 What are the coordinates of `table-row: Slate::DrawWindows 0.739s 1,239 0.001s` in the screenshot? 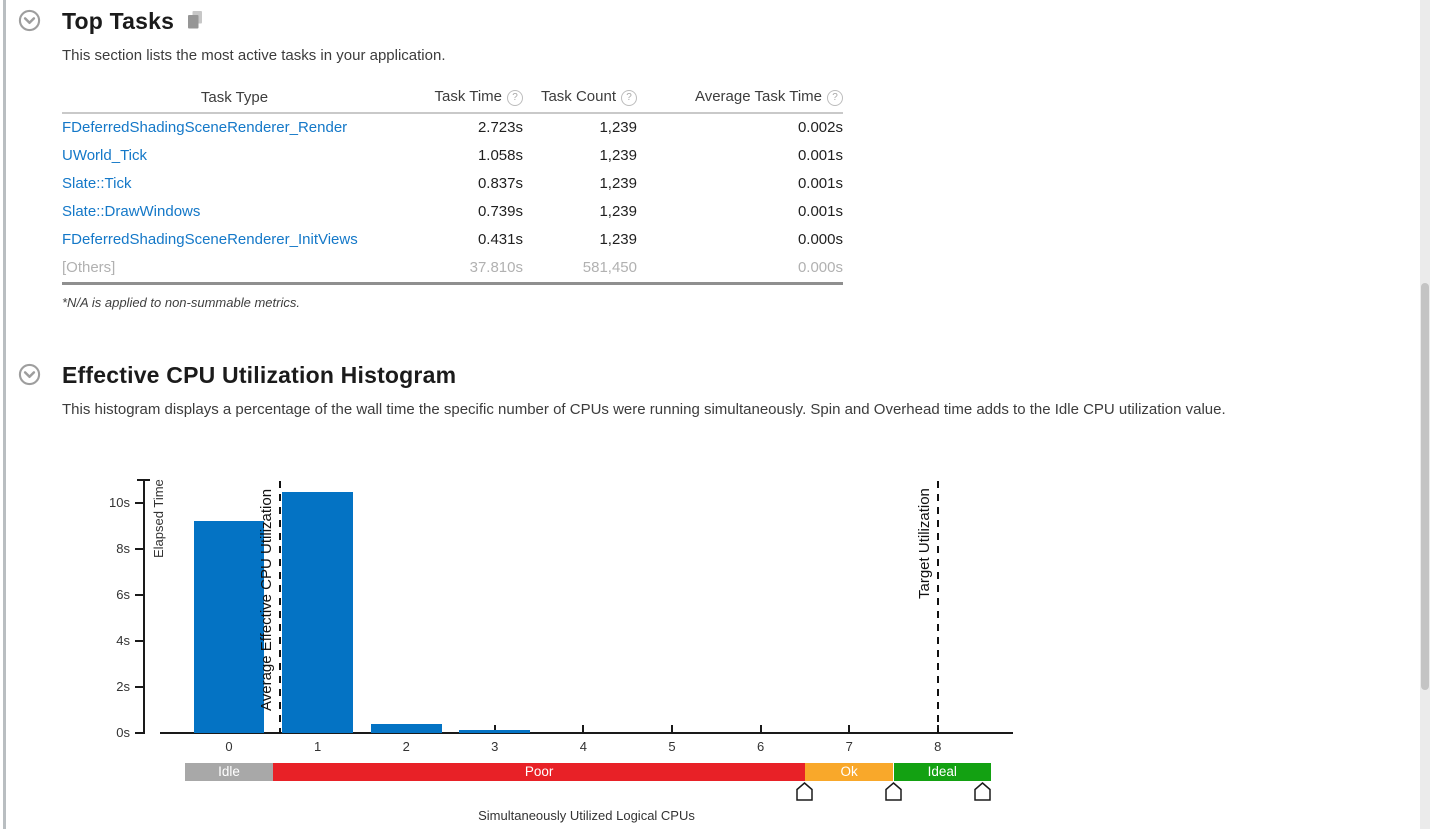 It's located at (452, 212).